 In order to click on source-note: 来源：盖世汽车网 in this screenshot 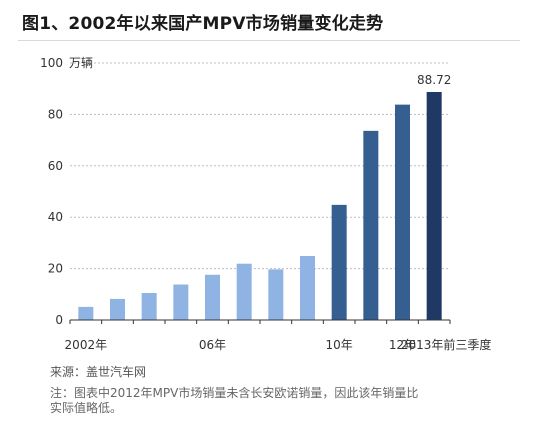, I will do `click(98, 372)`.